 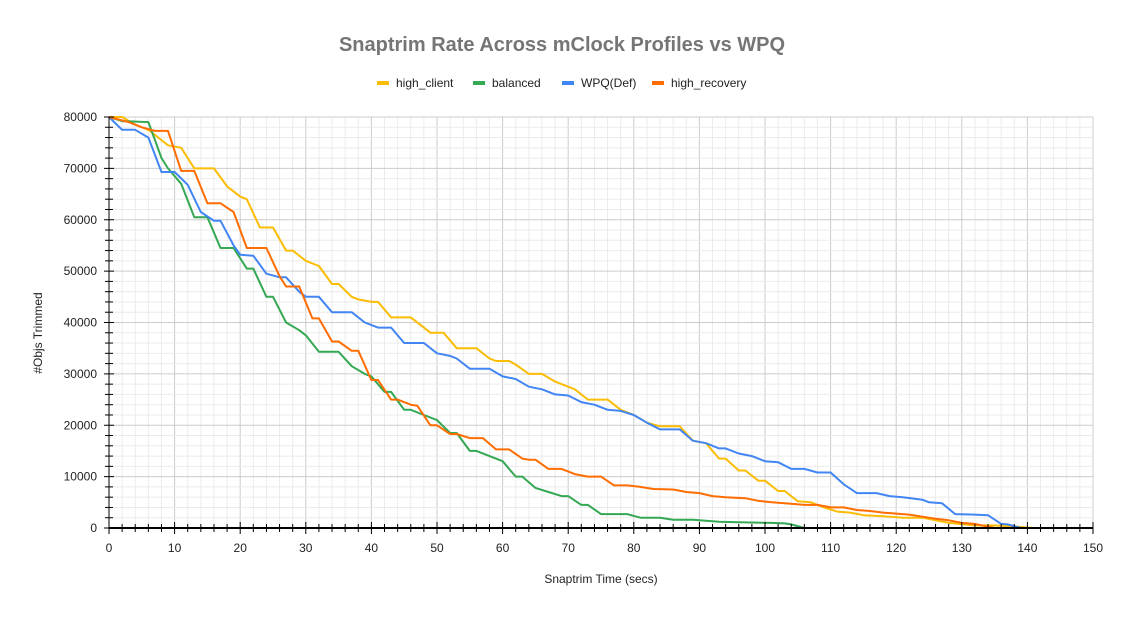 What do you see at coordinates (81, 117) in the screenshot?
I see `y-tick-label: 80000` at bounding box center [81, 117].